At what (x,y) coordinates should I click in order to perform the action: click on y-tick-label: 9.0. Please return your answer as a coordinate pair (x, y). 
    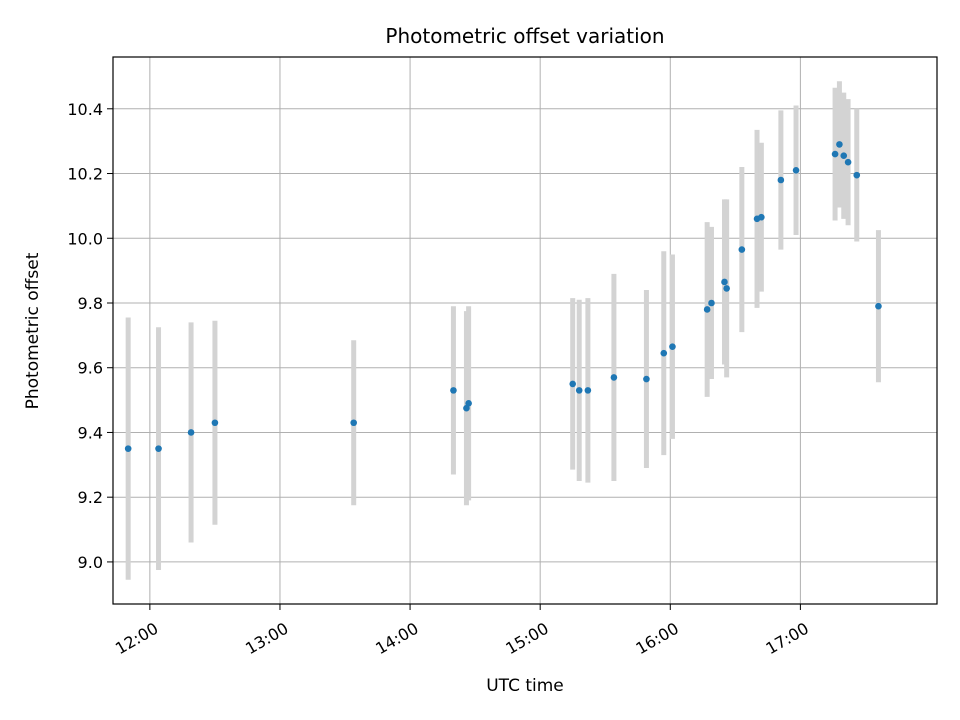
    Looking at the image, I should click on (90, 562).